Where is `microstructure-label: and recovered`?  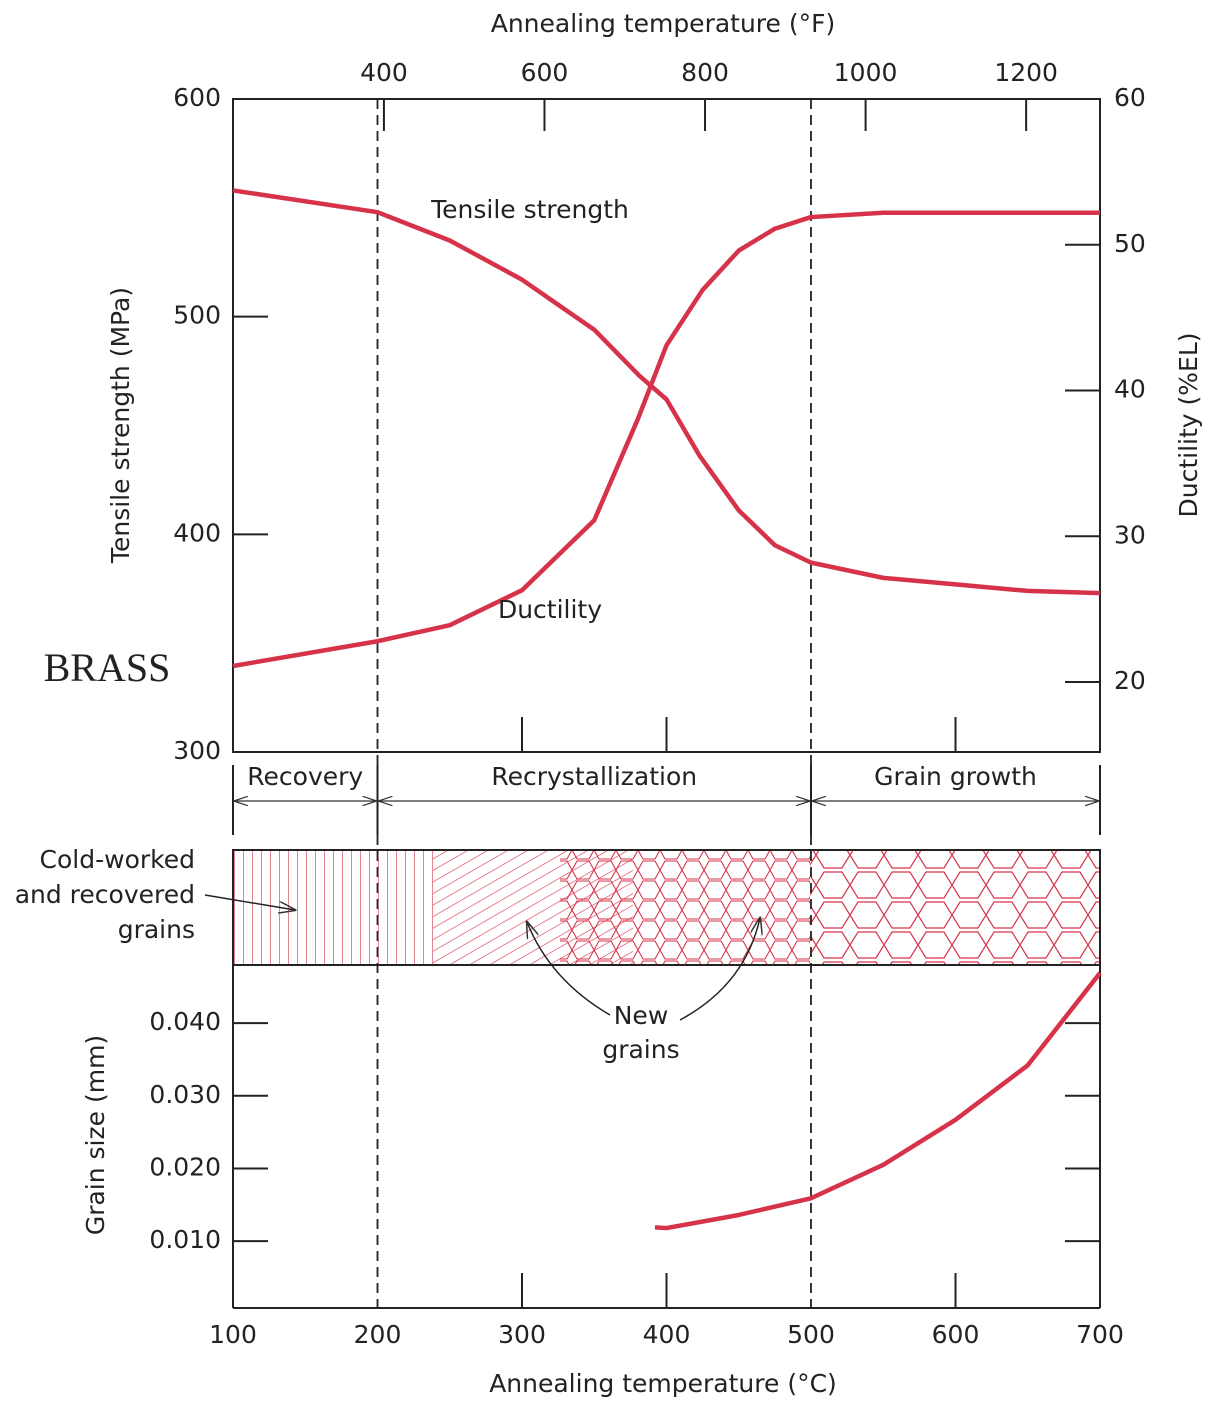 microstructure-label: and recovered is located at coordinates (105, 894).